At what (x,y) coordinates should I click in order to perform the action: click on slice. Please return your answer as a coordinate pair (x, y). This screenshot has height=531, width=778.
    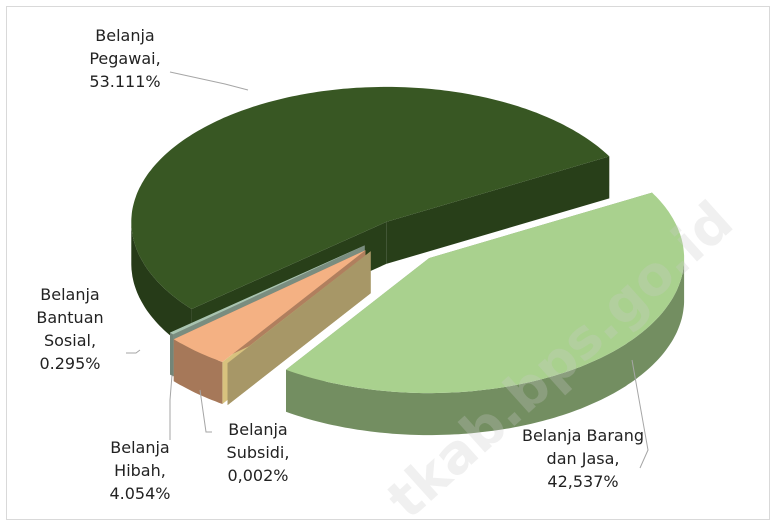
    Looking at the image, I should click on (299, 328).